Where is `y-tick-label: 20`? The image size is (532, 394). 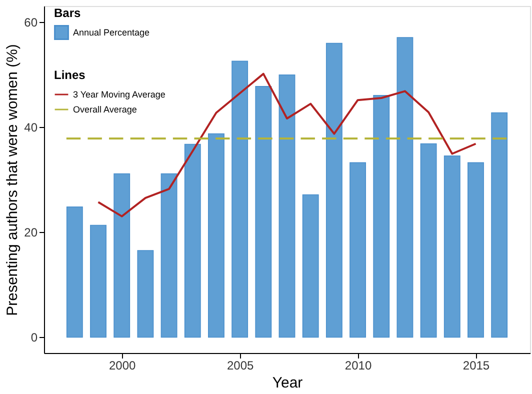
y-tick-label: 20 is located at coordinates (31, 233).